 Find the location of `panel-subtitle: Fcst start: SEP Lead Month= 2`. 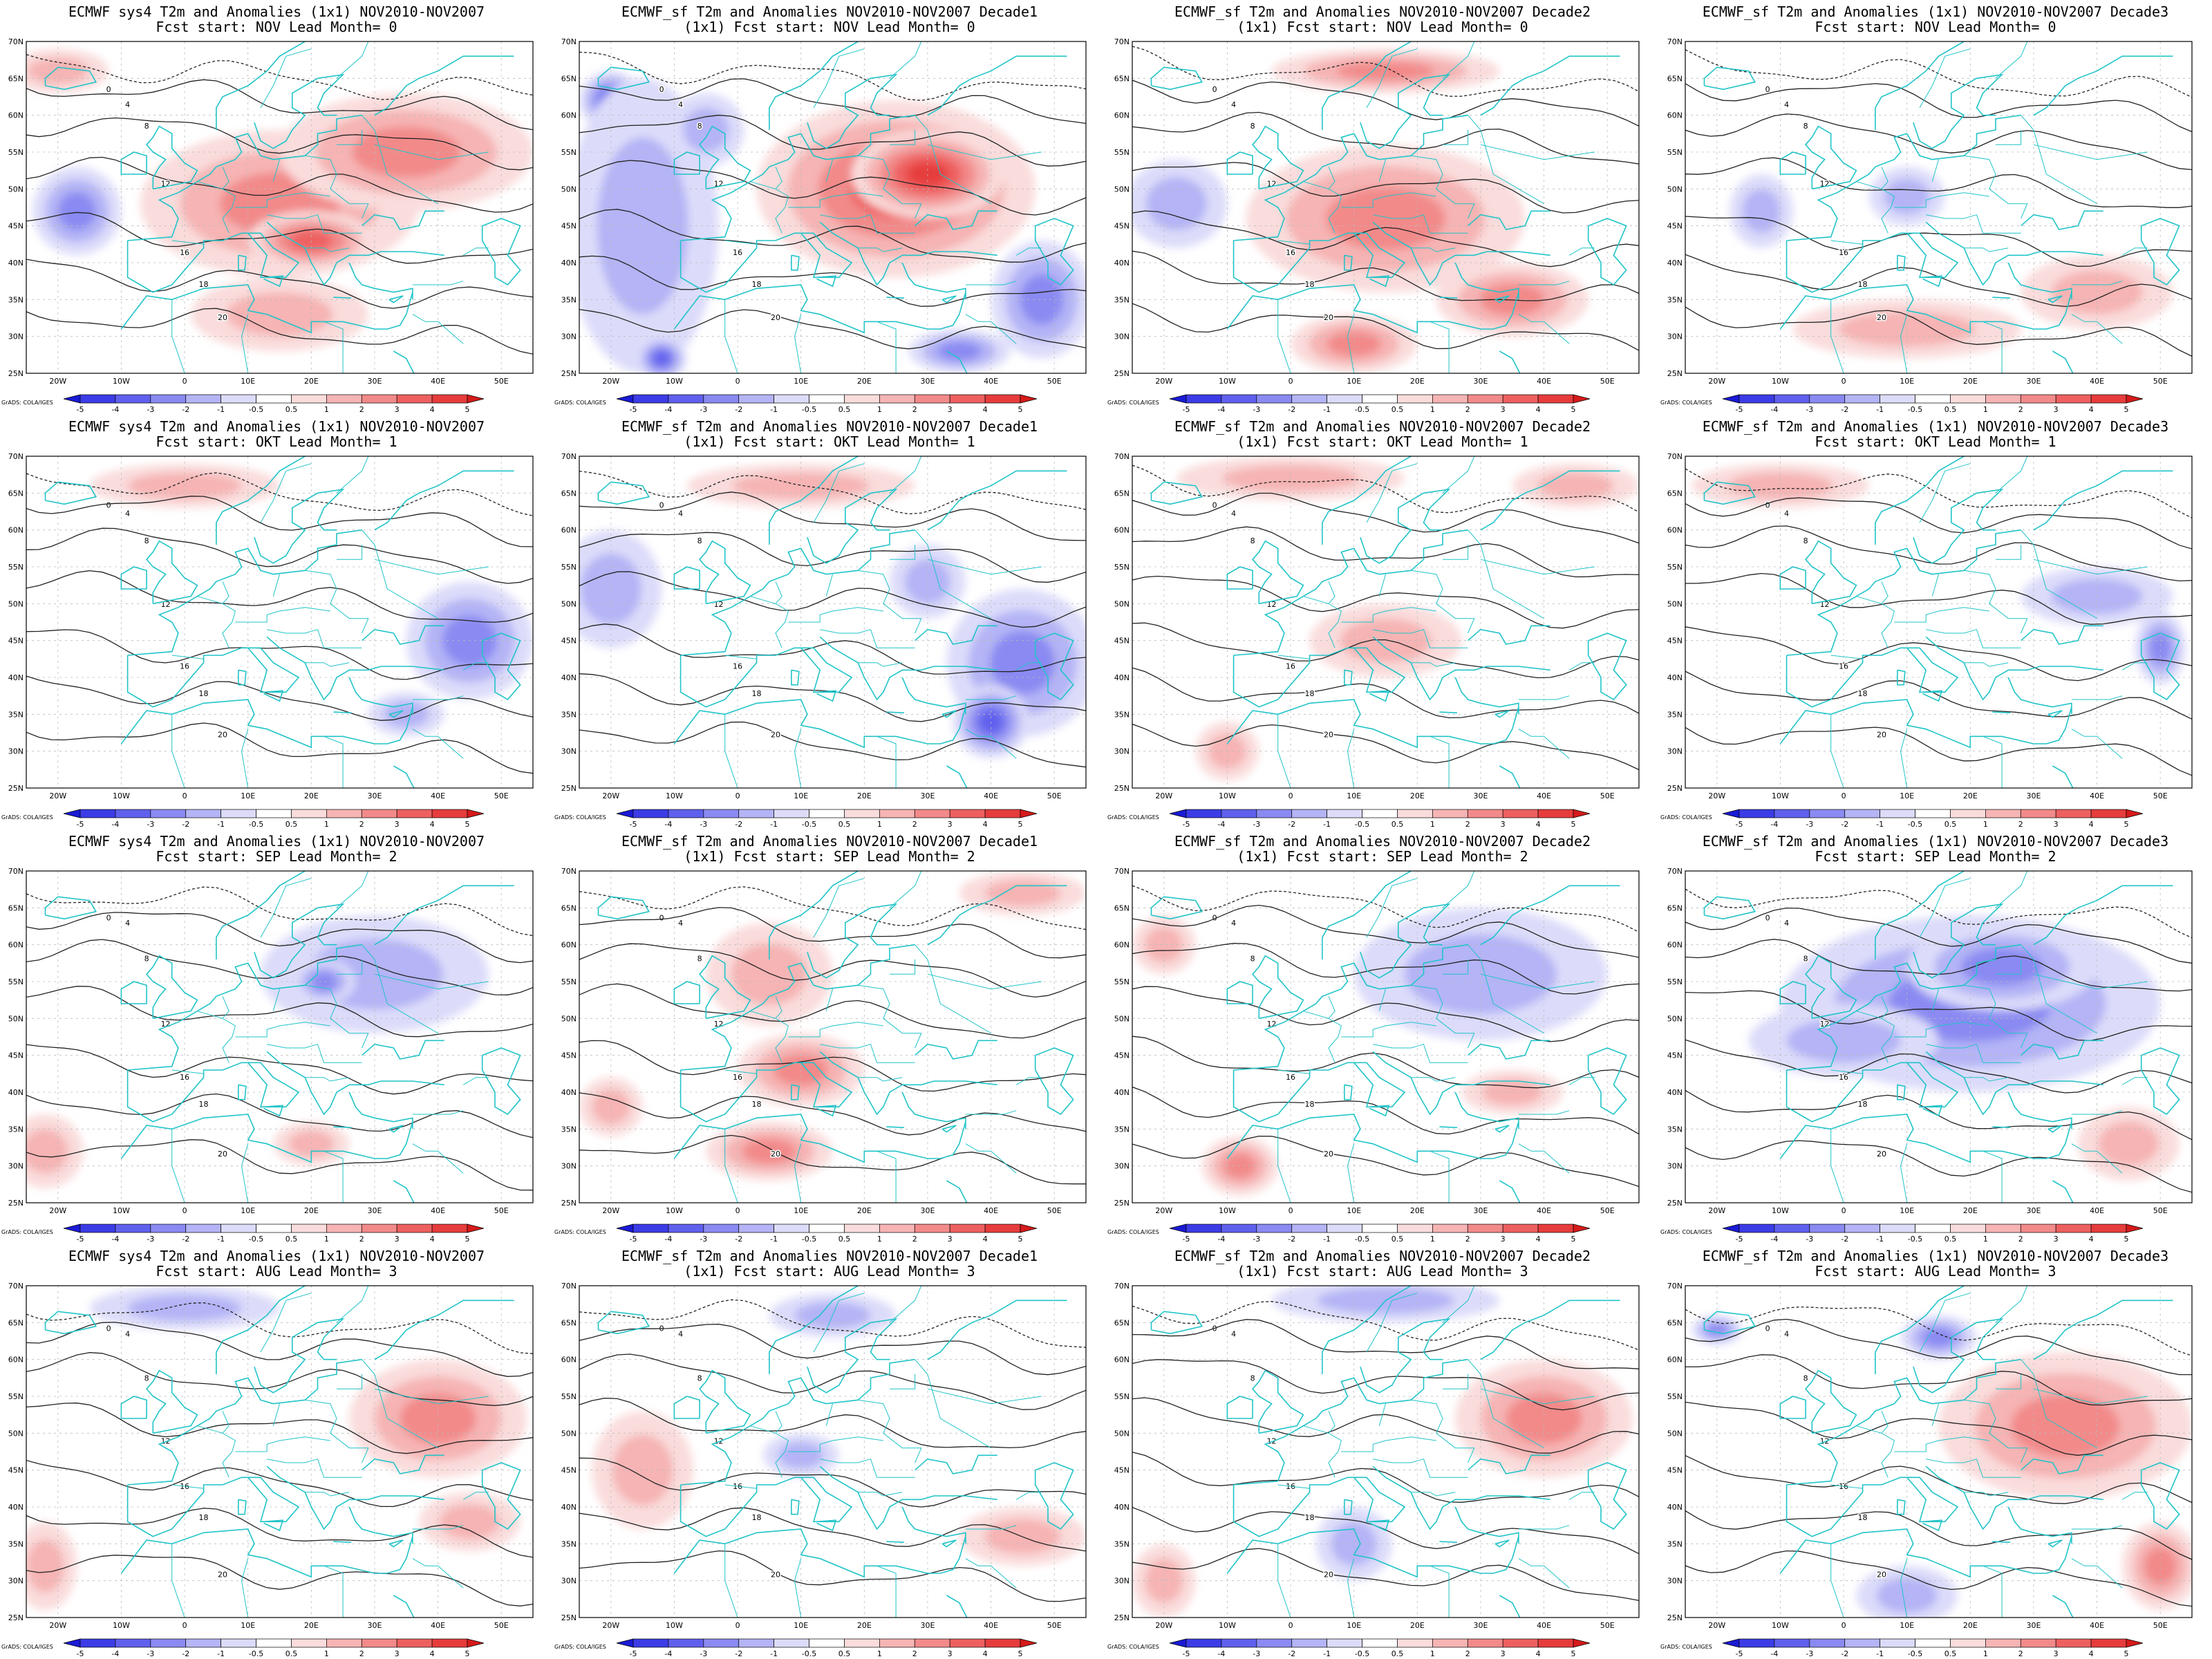

panel-subtitle: Fcst start: SEP Lead Month= 2 is located at coordinates (1935, 856).